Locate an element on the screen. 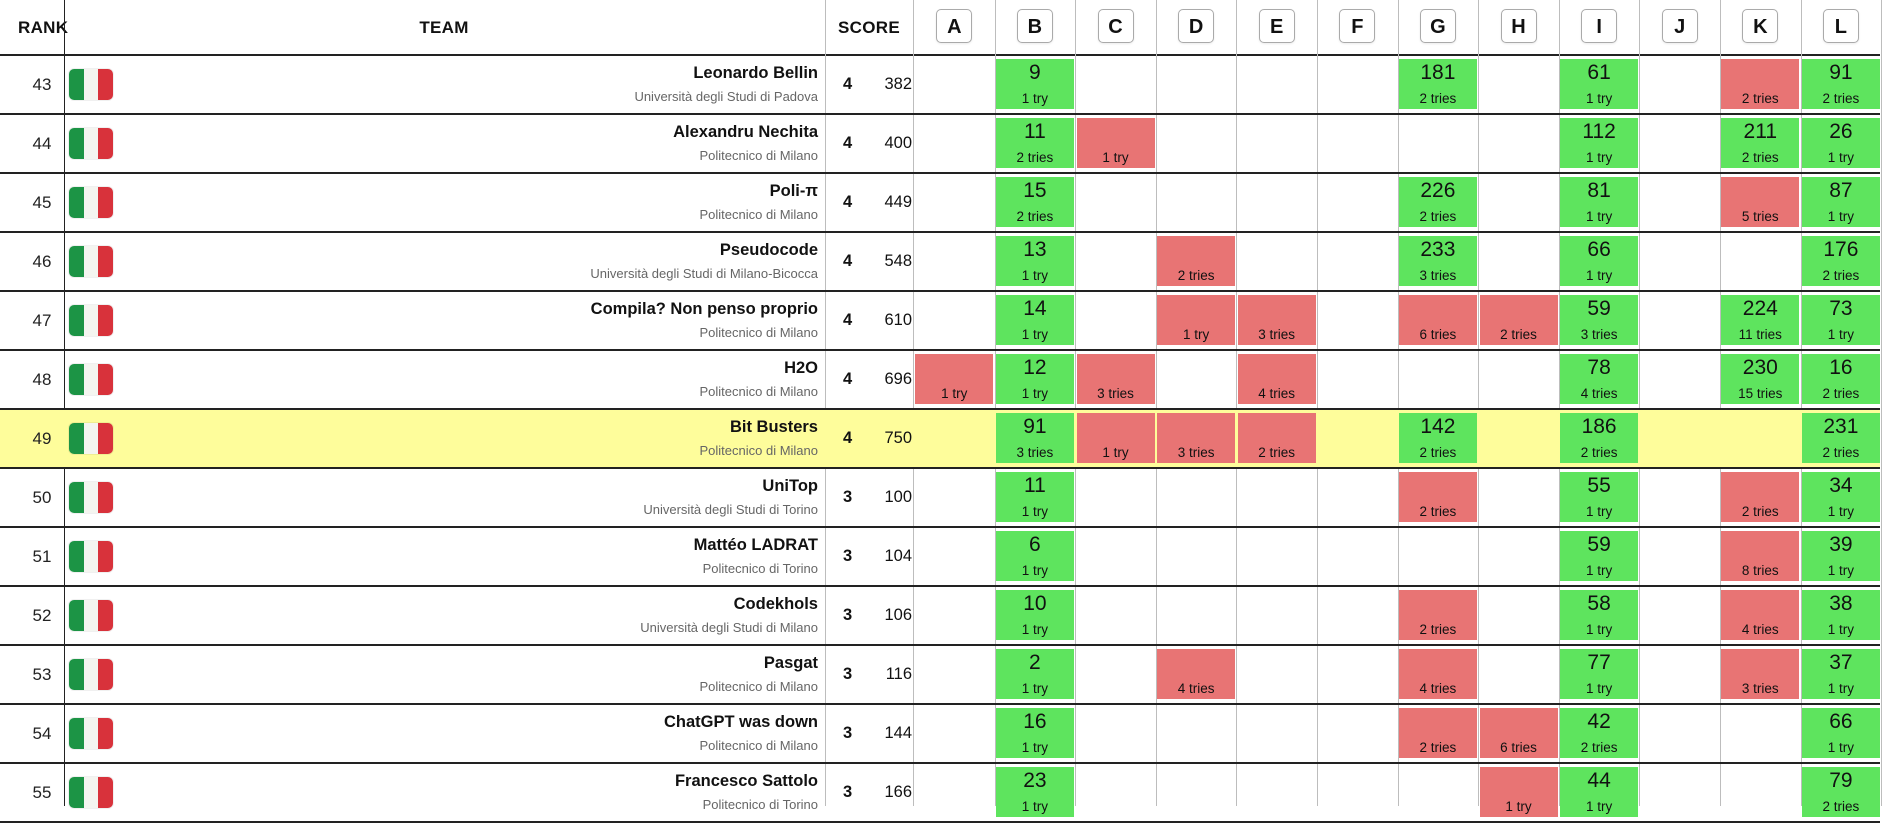 The width and height of the screenshot is (1899, 823). problem-cell-b: 91 3 tries is located at coordinates (1034, 438).